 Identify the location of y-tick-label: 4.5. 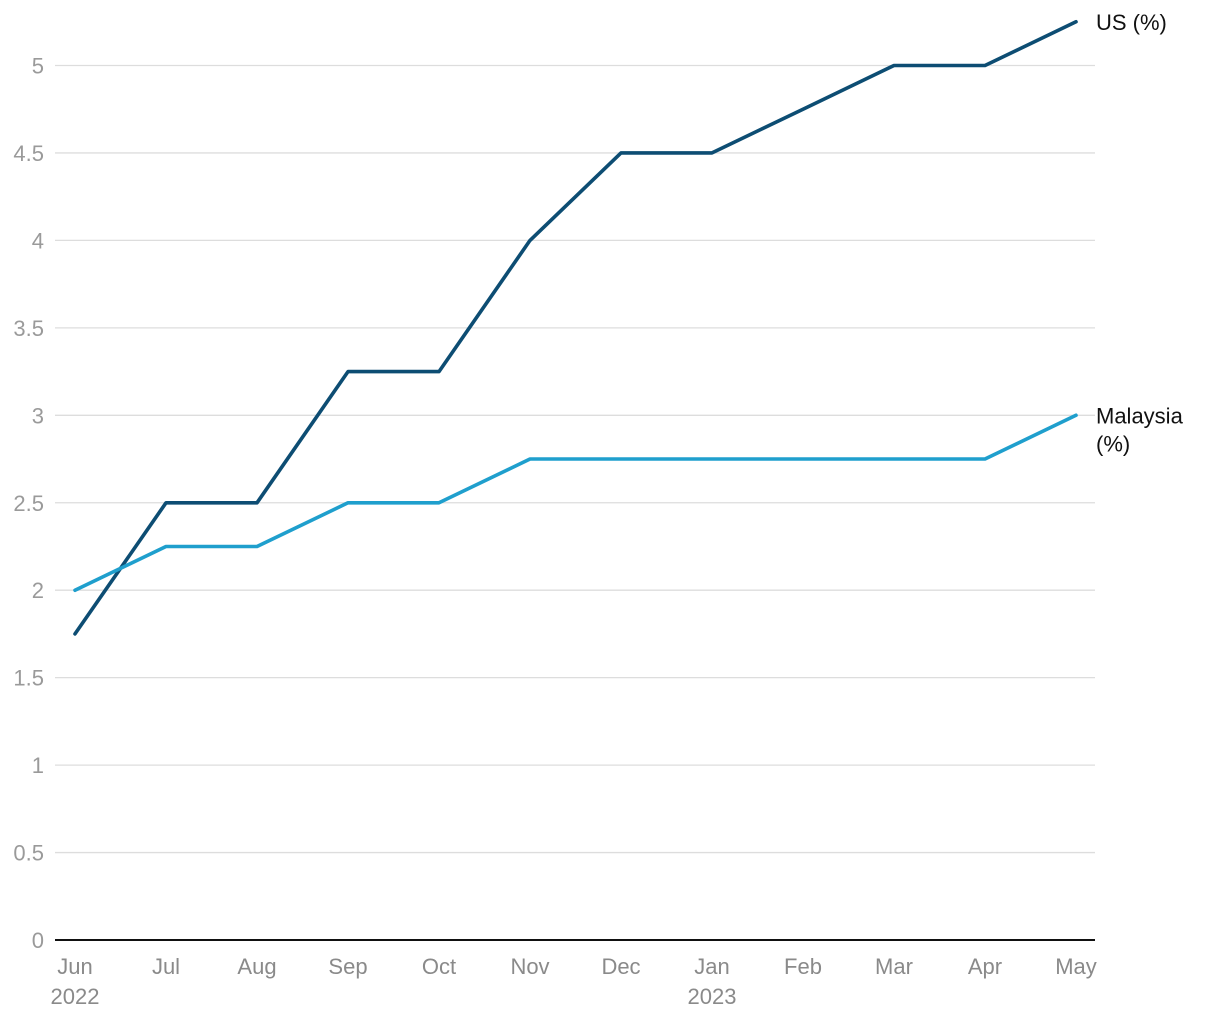
(28, 153).